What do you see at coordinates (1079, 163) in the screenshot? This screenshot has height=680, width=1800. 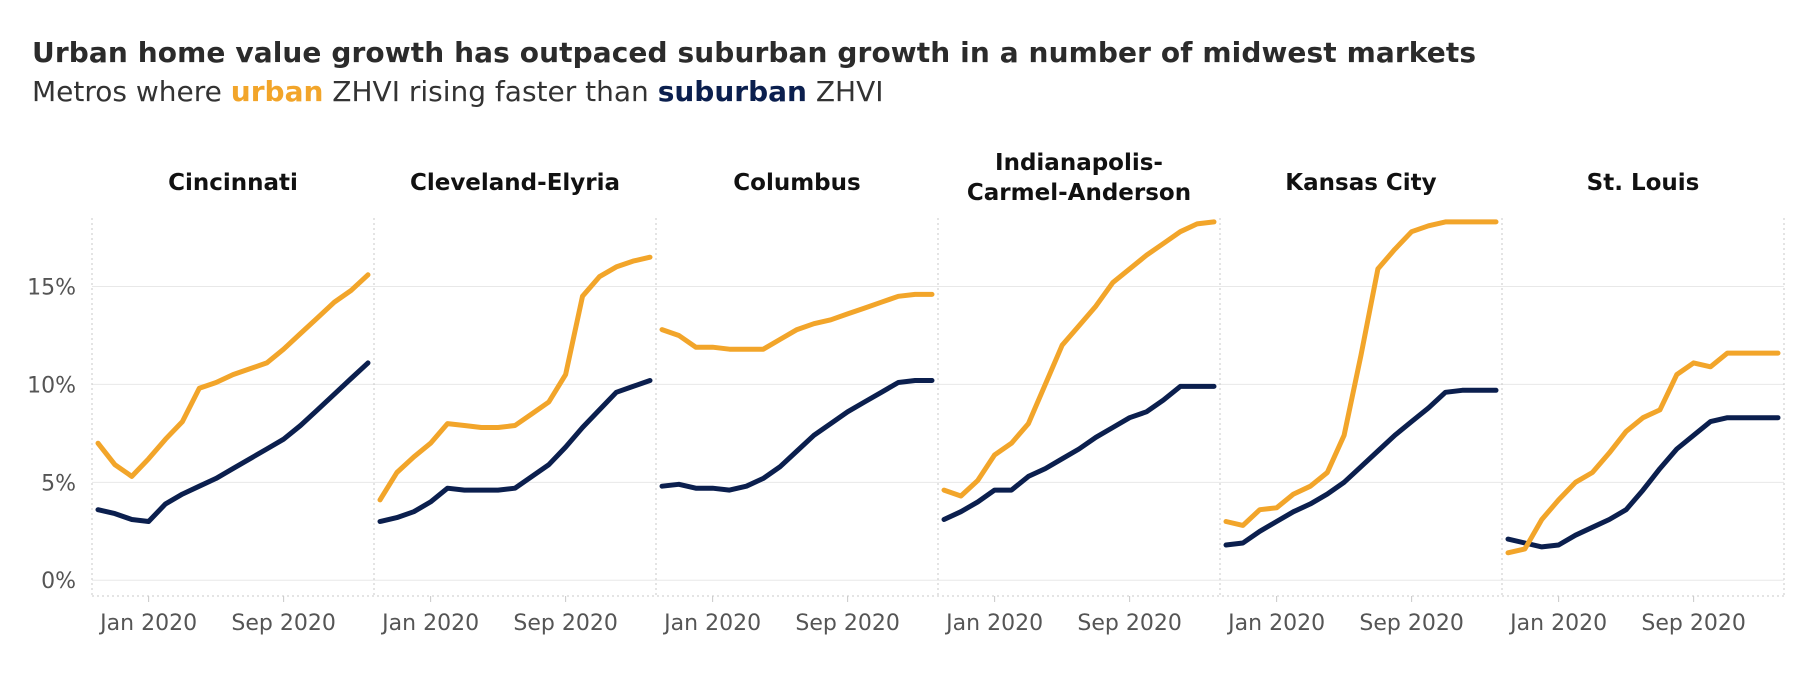 I see `panel-title: Indianapolis-` at bounding box center [1079, 163].